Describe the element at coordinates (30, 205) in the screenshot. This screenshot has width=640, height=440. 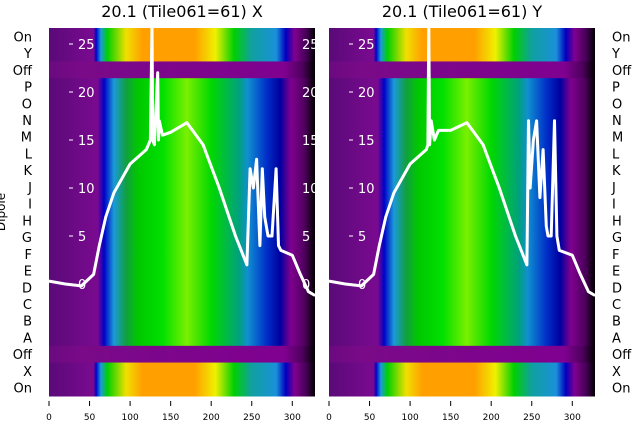
I see `row-label: I` at that location.